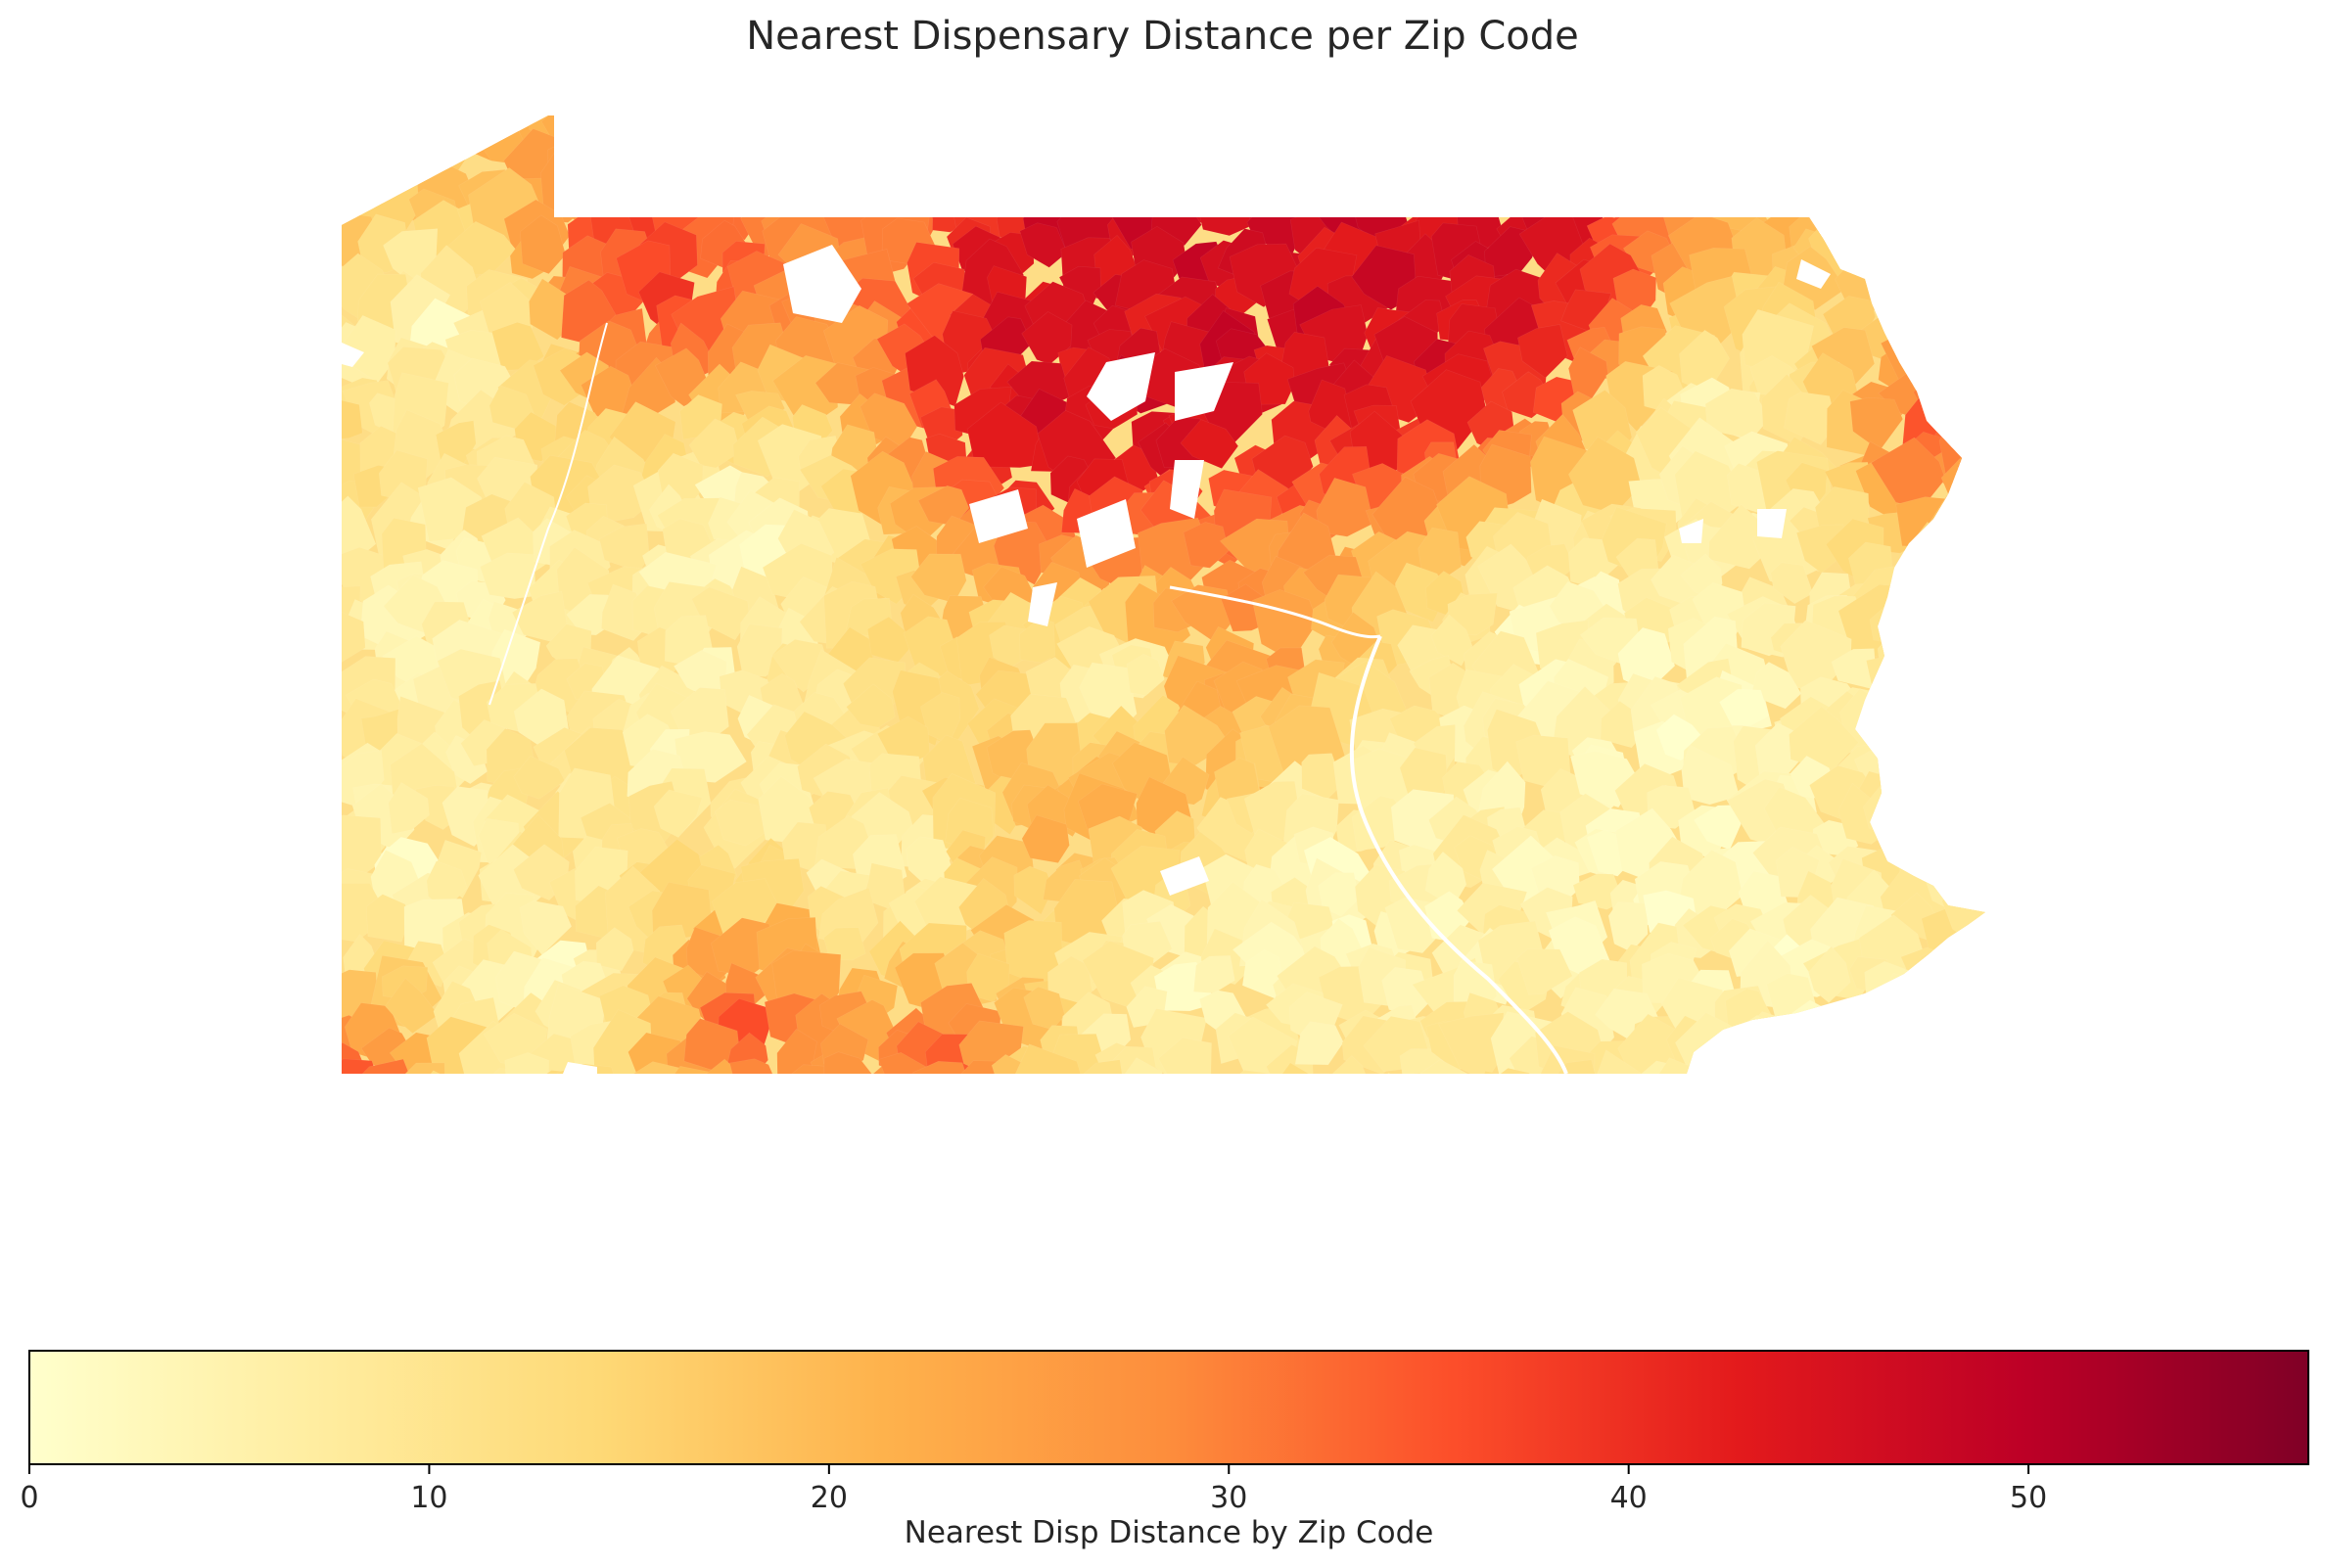  What do you see at coordinates (353, 355) in the screenshot?
I see `lake-west` at bounding box center [353, 355].